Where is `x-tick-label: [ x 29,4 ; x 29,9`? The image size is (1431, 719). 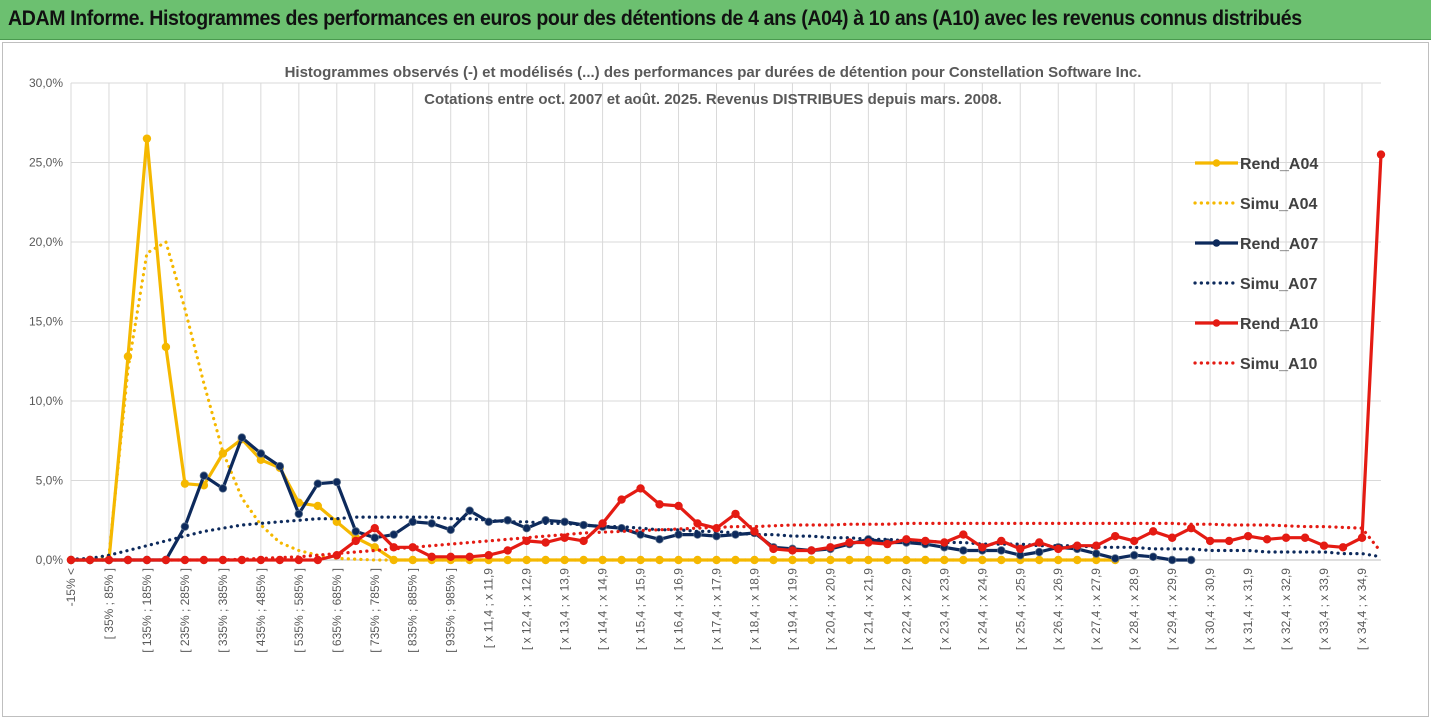
x-tick-label: [ x 29,4 ; x 29,9 is located at coordinates (1172, 609).